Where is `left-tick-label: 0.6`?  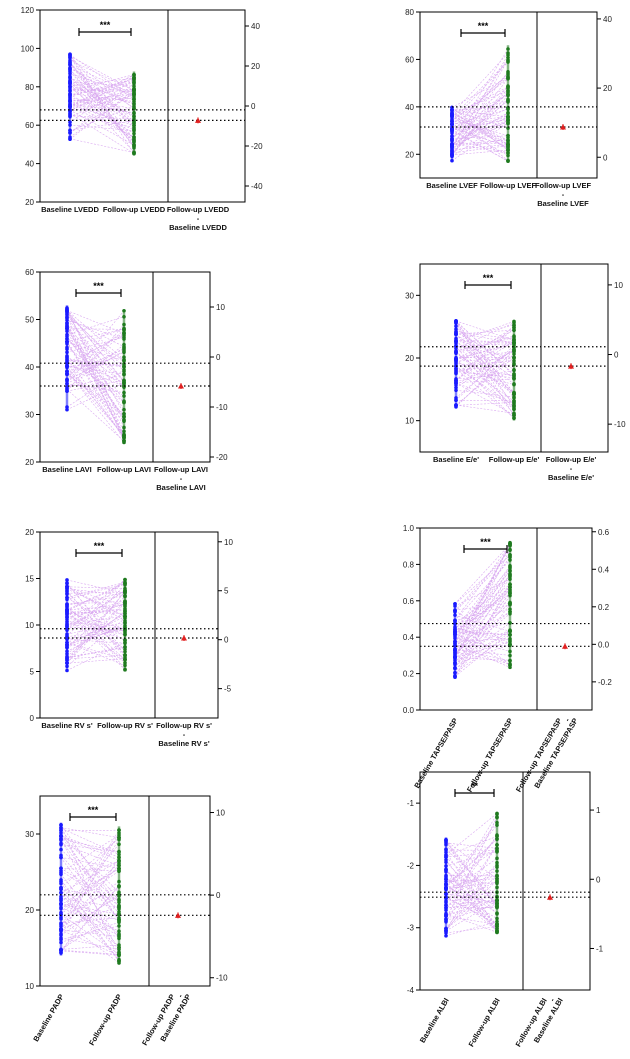
left-tick-label: 0.6 is located at coordinates (409, 601).